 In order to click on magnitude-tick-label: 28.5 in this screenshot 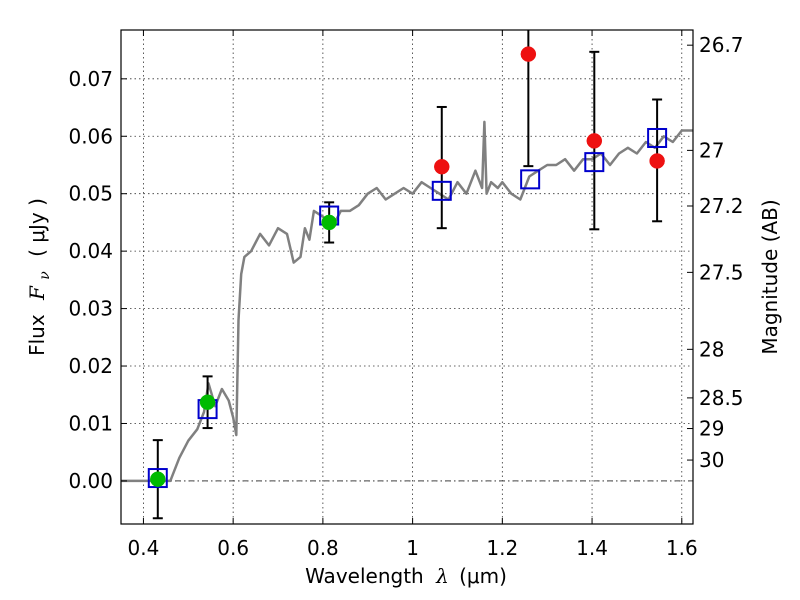, I will do `click(721, 398)`.